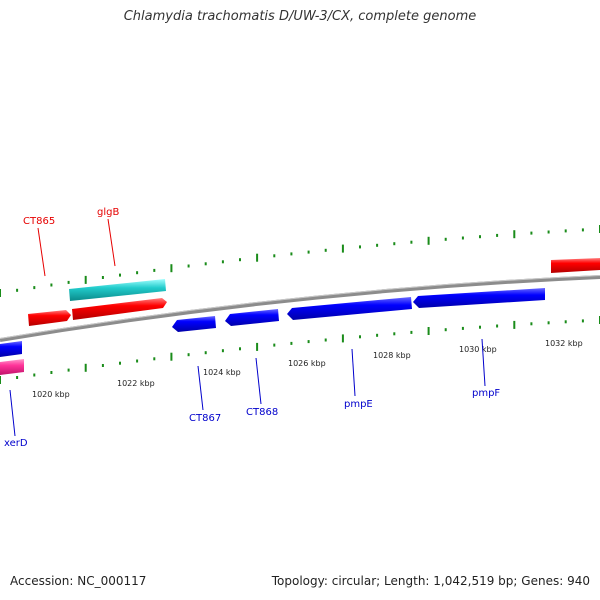 The image size is (600, 600). I want to click on genes-label: Genes:, so click(542, 581).